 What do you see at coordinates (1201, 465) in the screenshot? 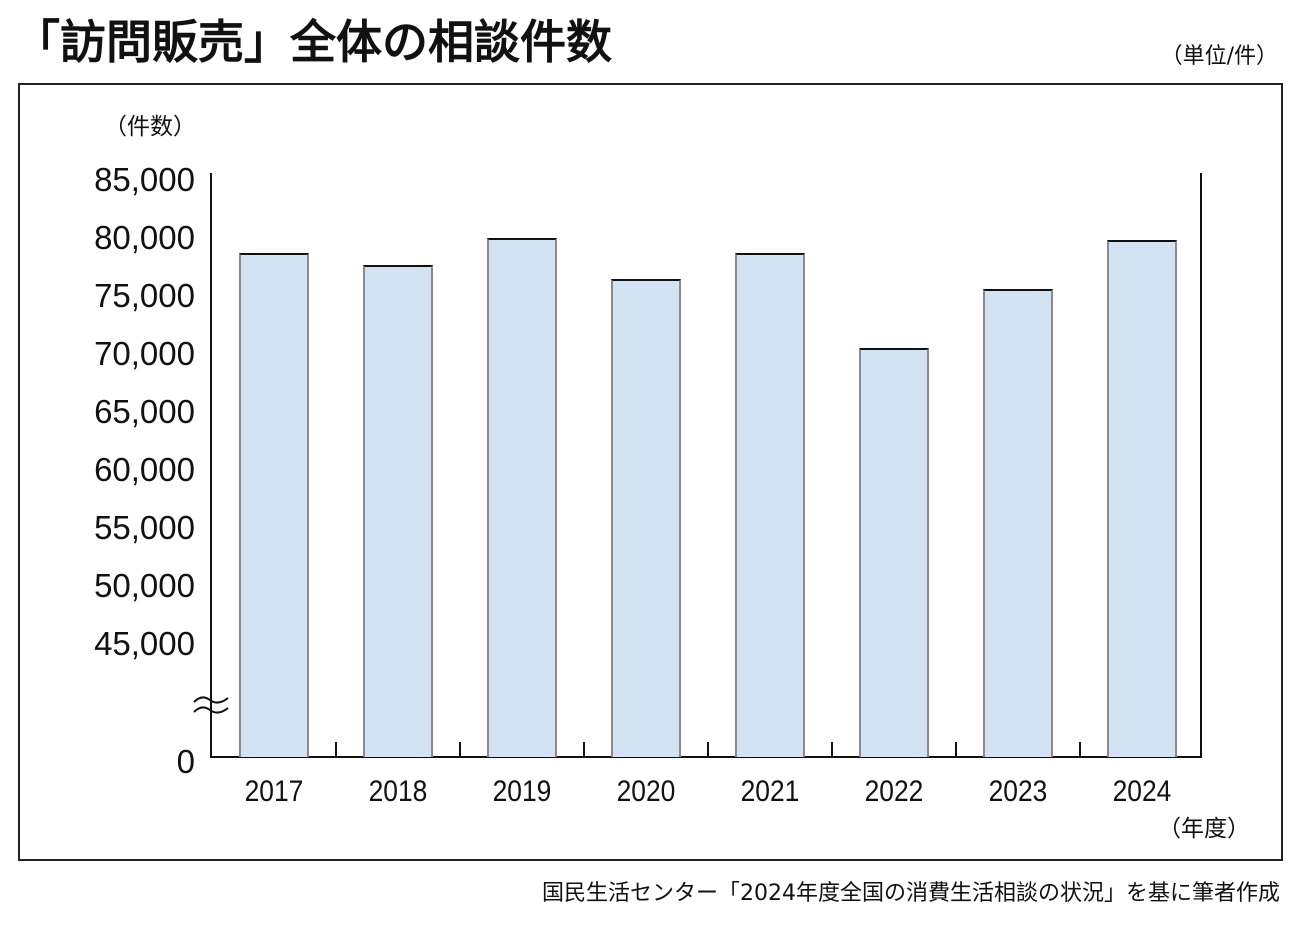
I see `right-axis-line` at bounding box center [1201, 465].